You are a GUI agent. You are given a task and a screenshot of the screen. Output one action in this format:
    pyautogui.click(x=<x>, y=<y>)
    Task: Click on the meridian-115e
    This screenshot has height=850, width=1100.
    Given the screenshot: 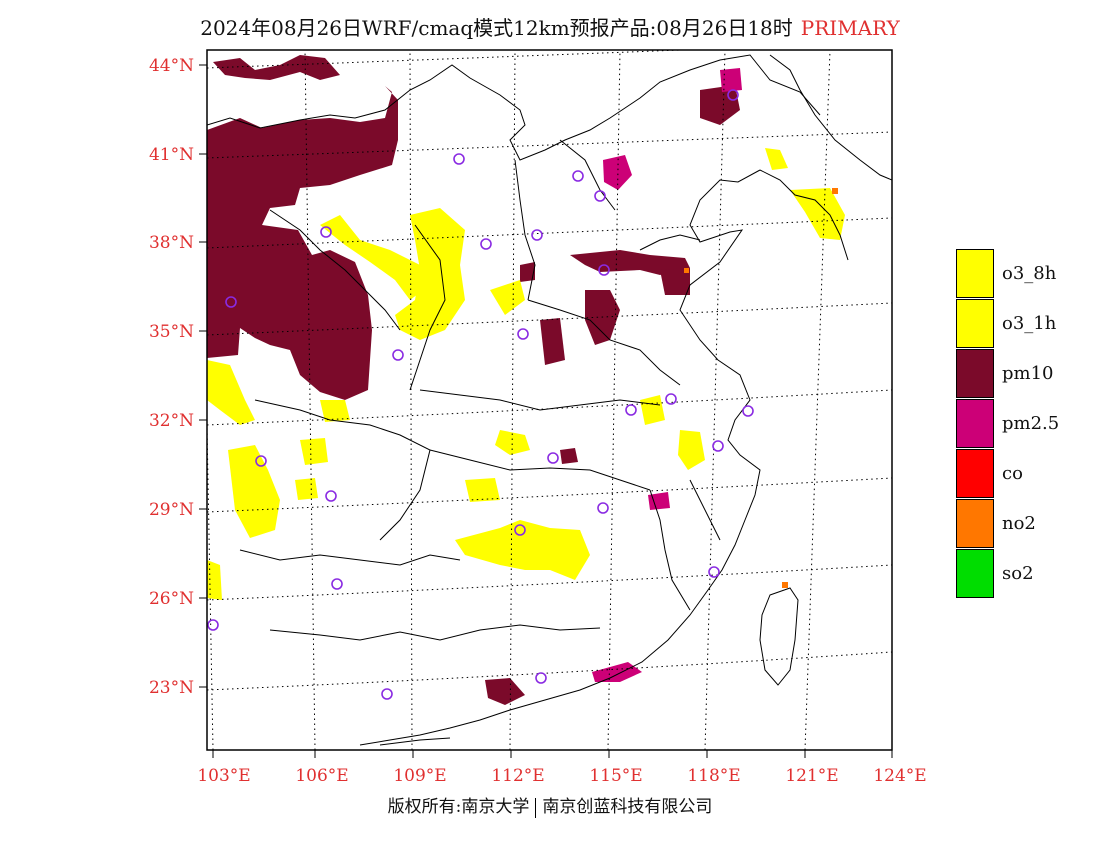 What is the action you would take?
    pyautogui.click(x=614, y=400)
    